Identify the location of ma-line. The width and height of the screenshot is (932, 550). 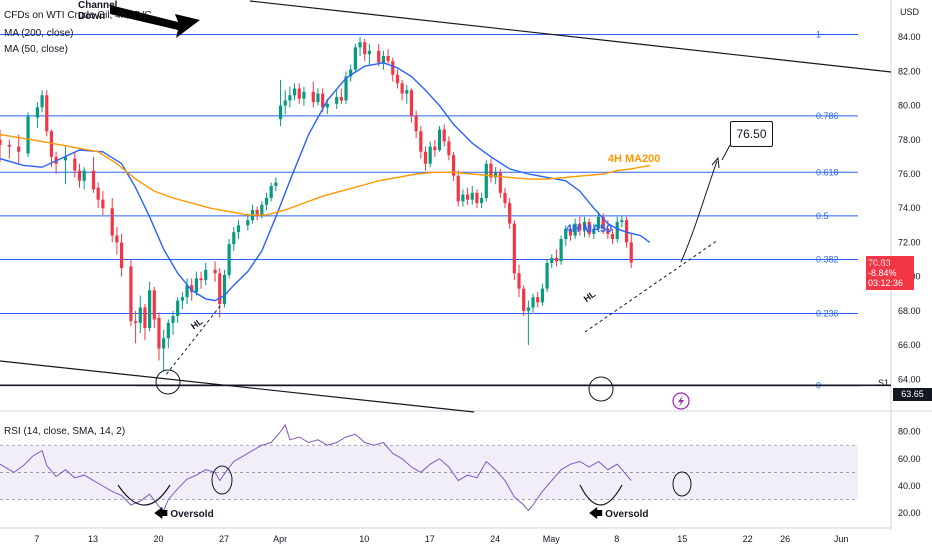
(325, 174).